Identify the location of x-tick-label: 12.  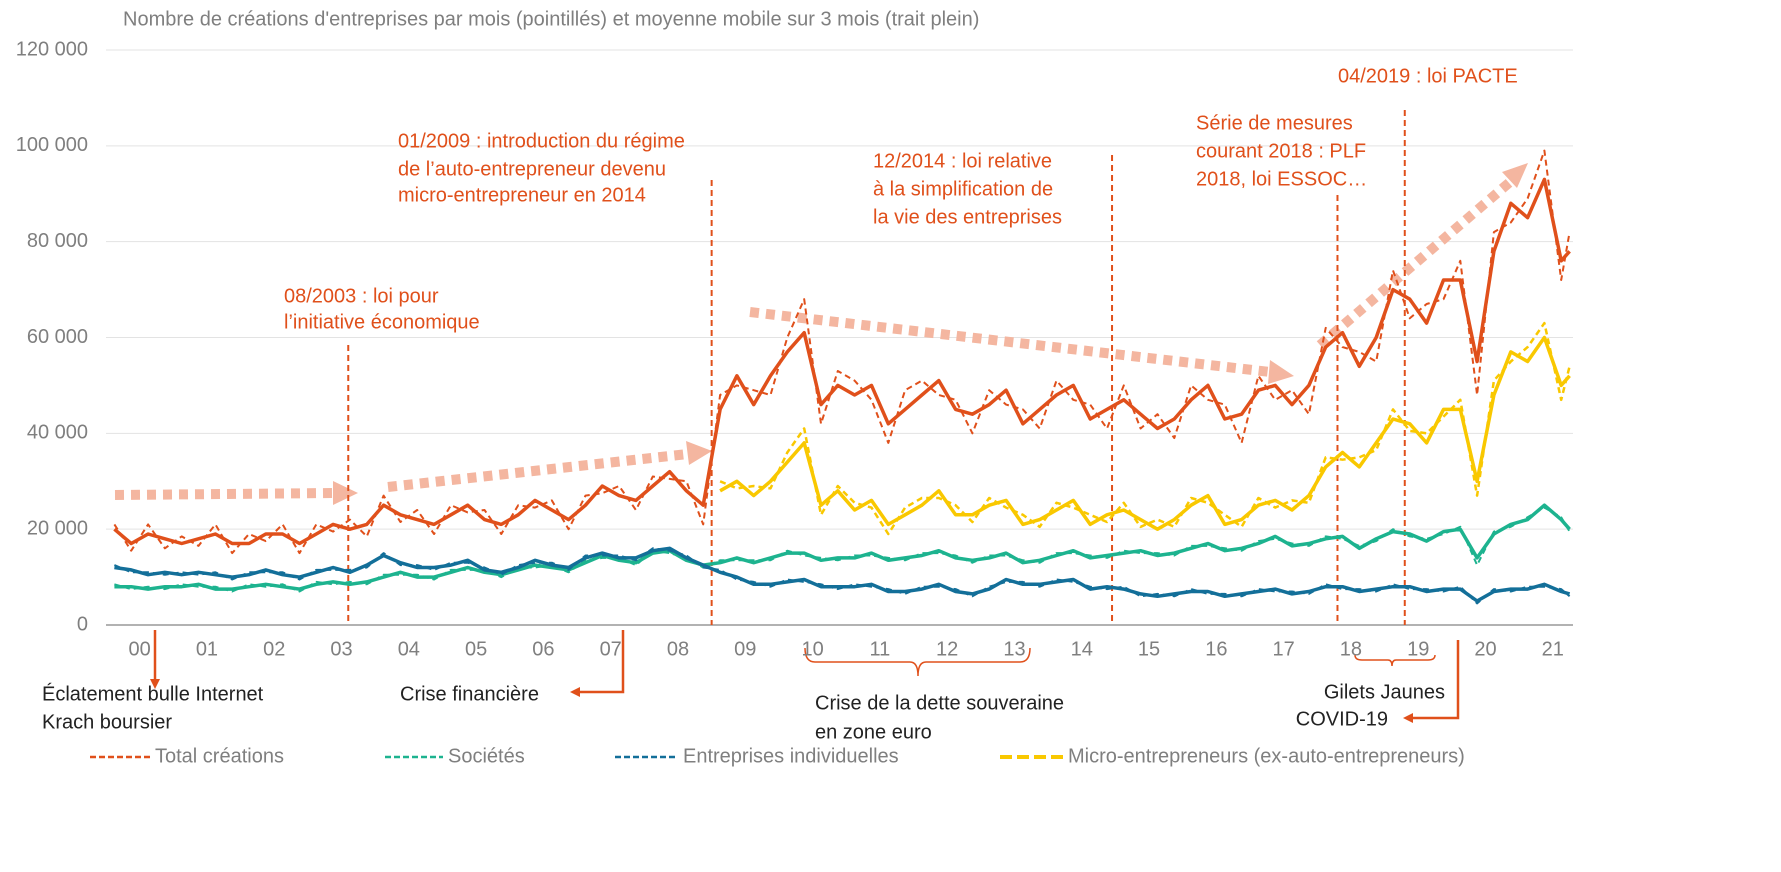
(947, 649).